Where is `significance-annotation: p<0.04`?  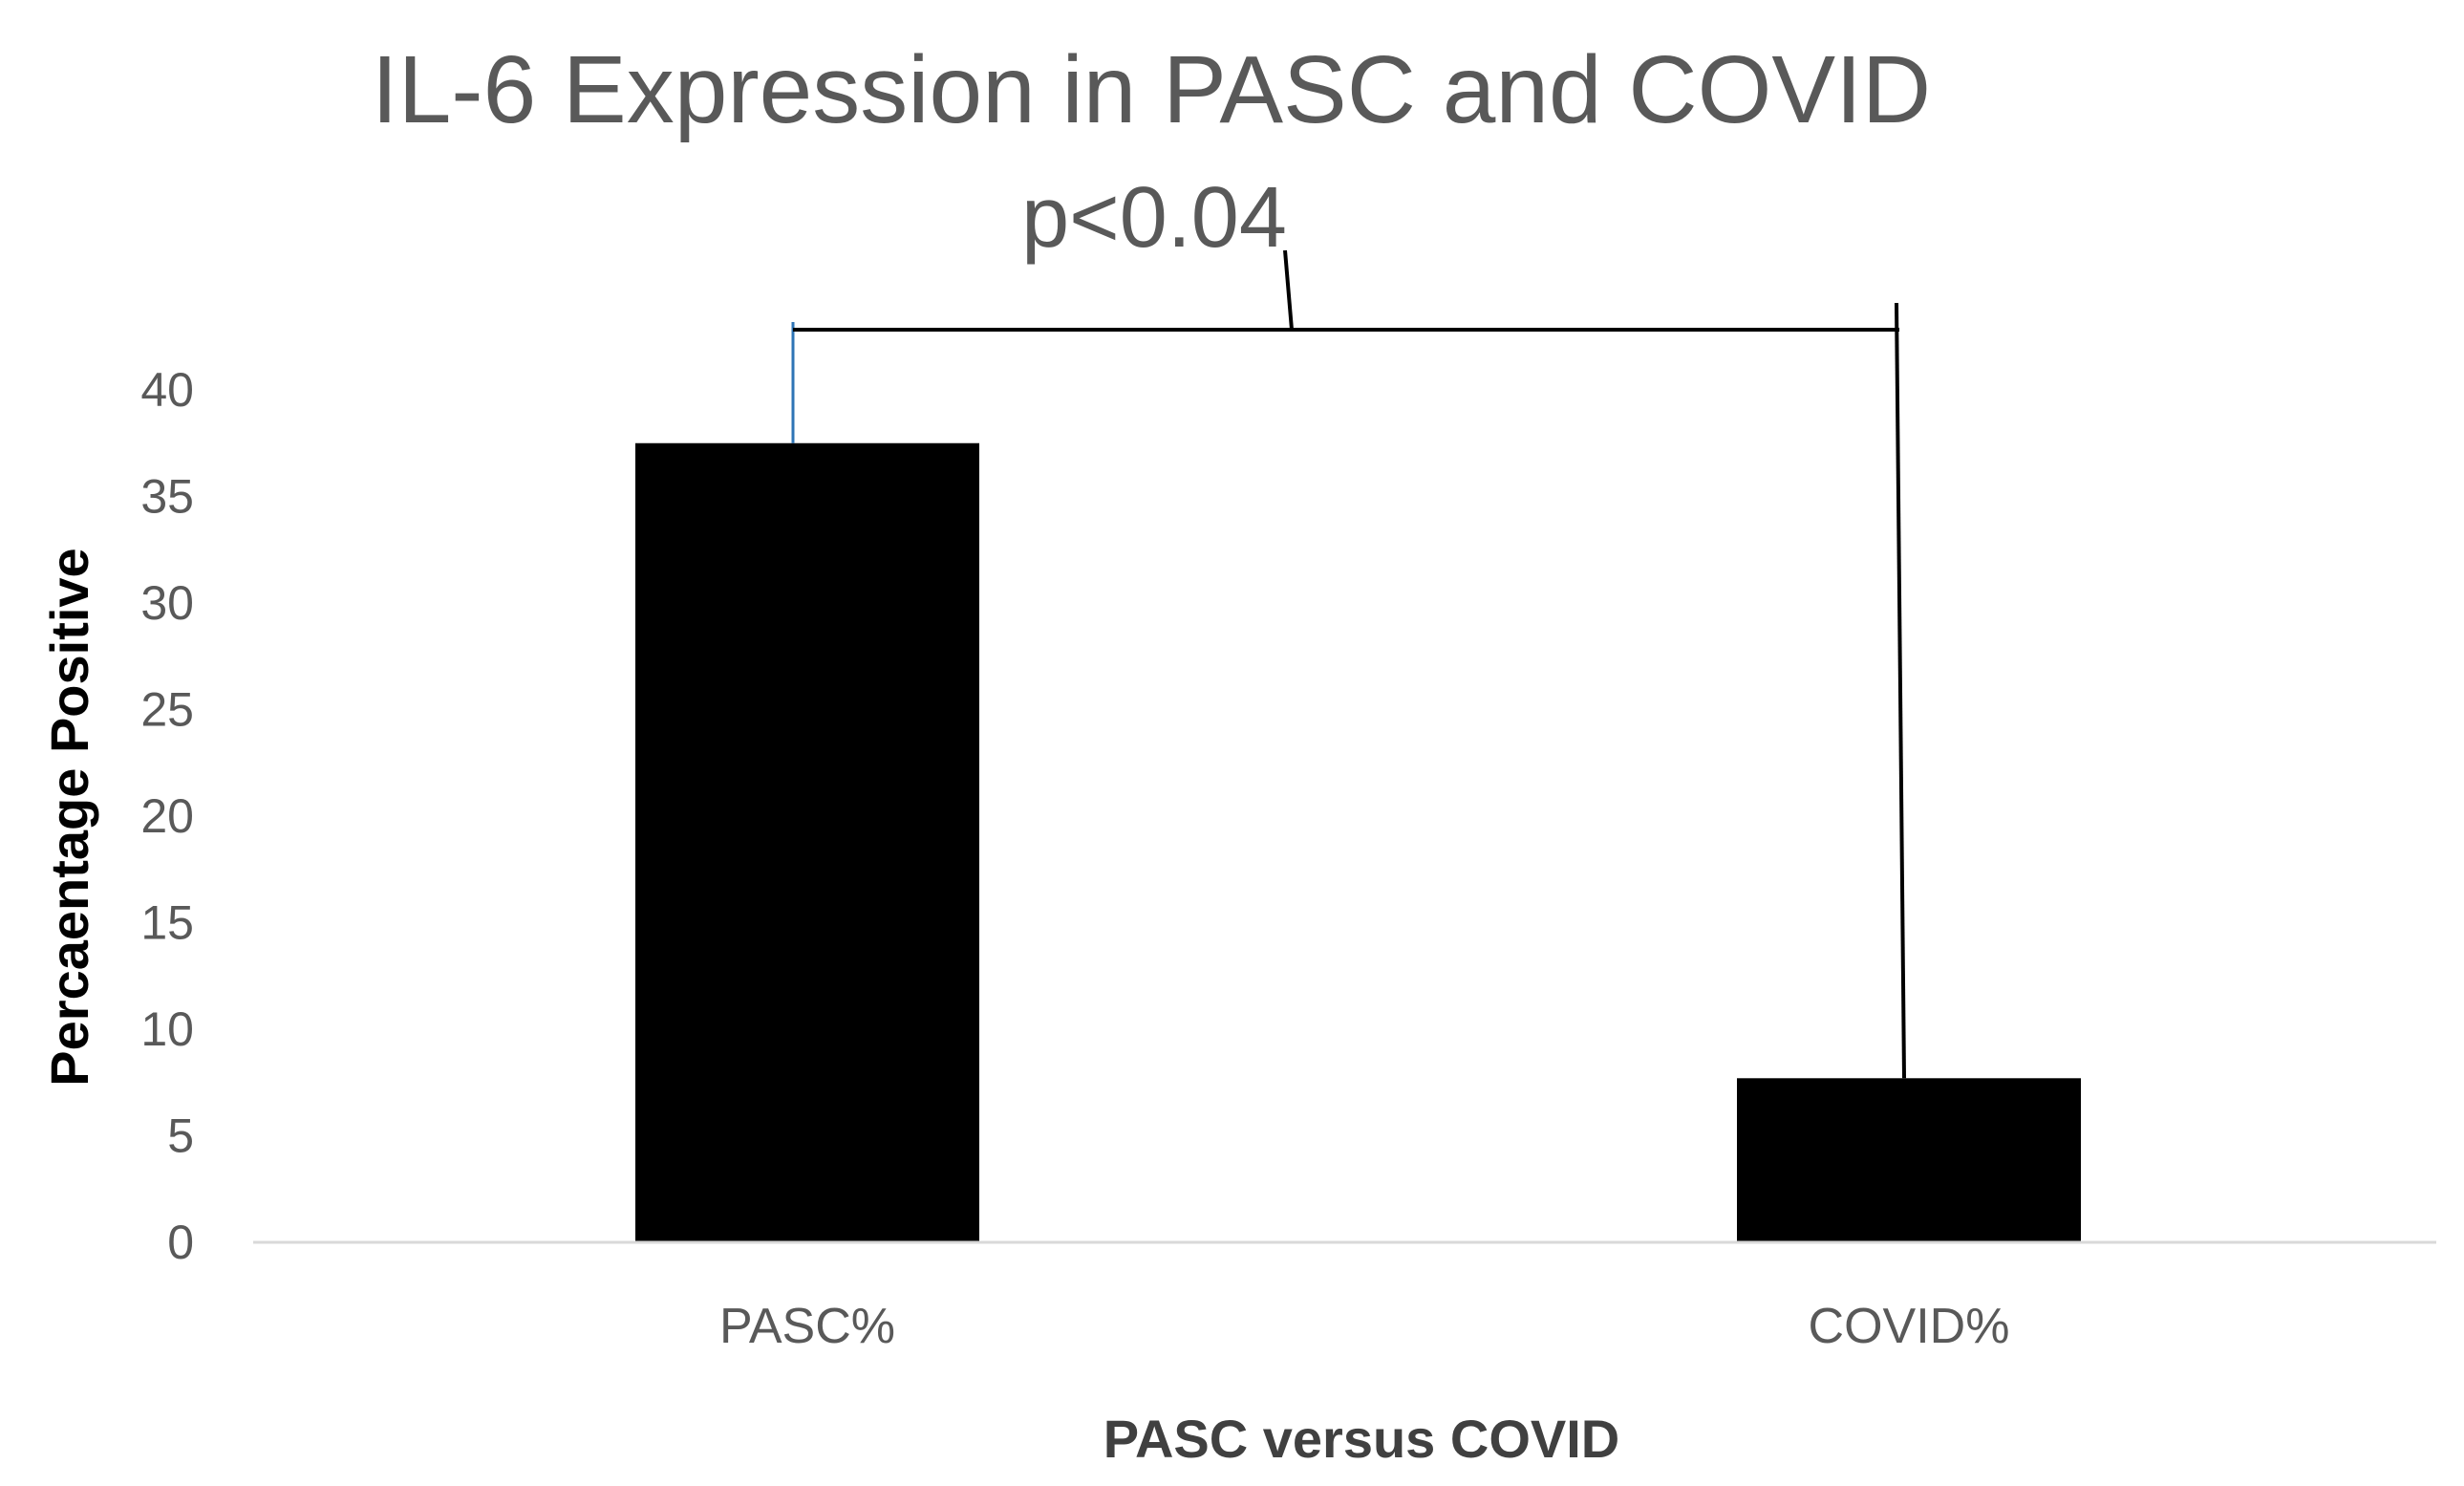 significance-annotation: p<0.04 is located at coordinates (1154, 218).